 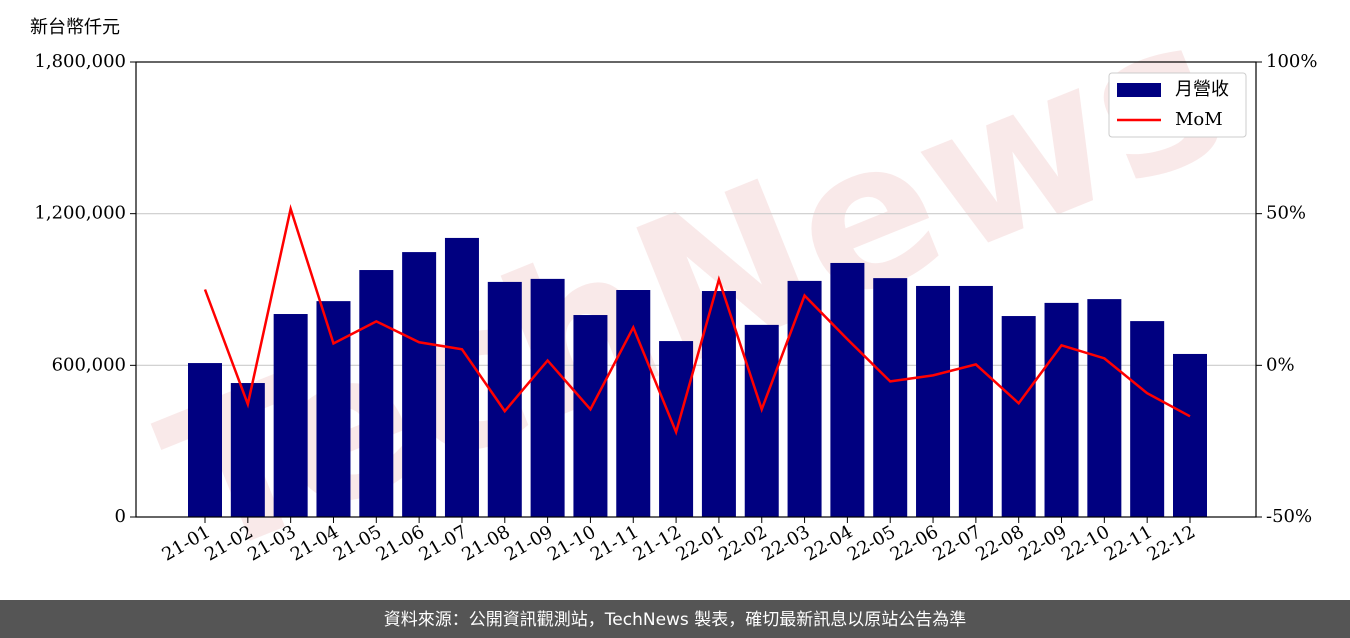 What do you see at coordinates (443, 543) in the screenshot?
I see `x-tick-label: 21-07` at bounding box center [443, 543].